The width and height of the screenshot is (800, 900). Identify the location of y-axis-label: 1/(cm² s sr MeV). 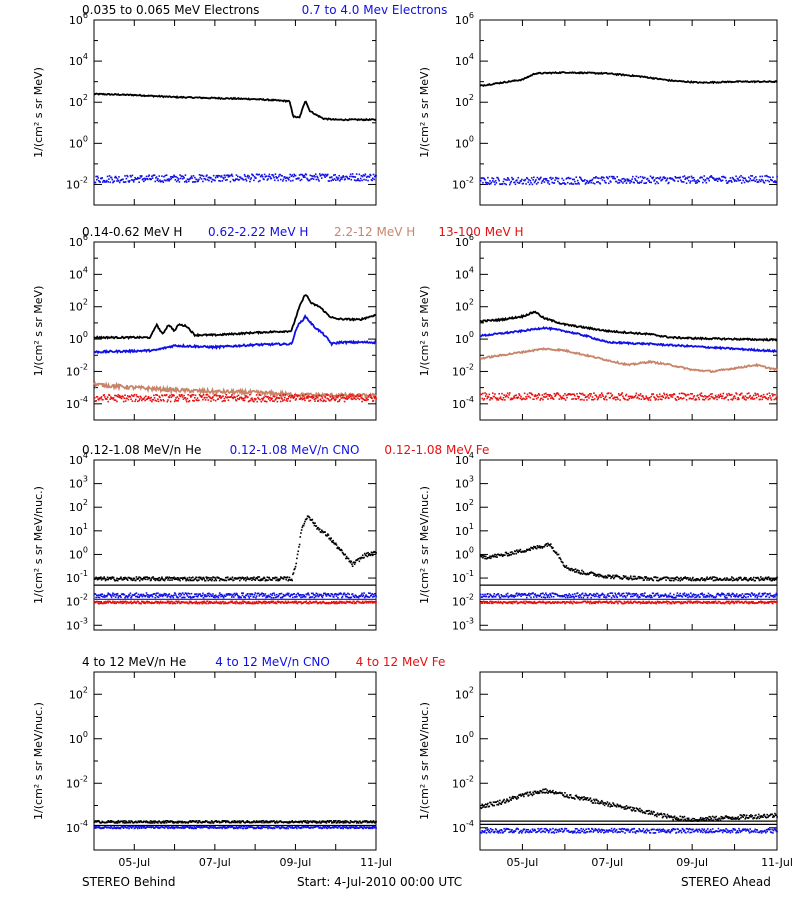
(424, 112).